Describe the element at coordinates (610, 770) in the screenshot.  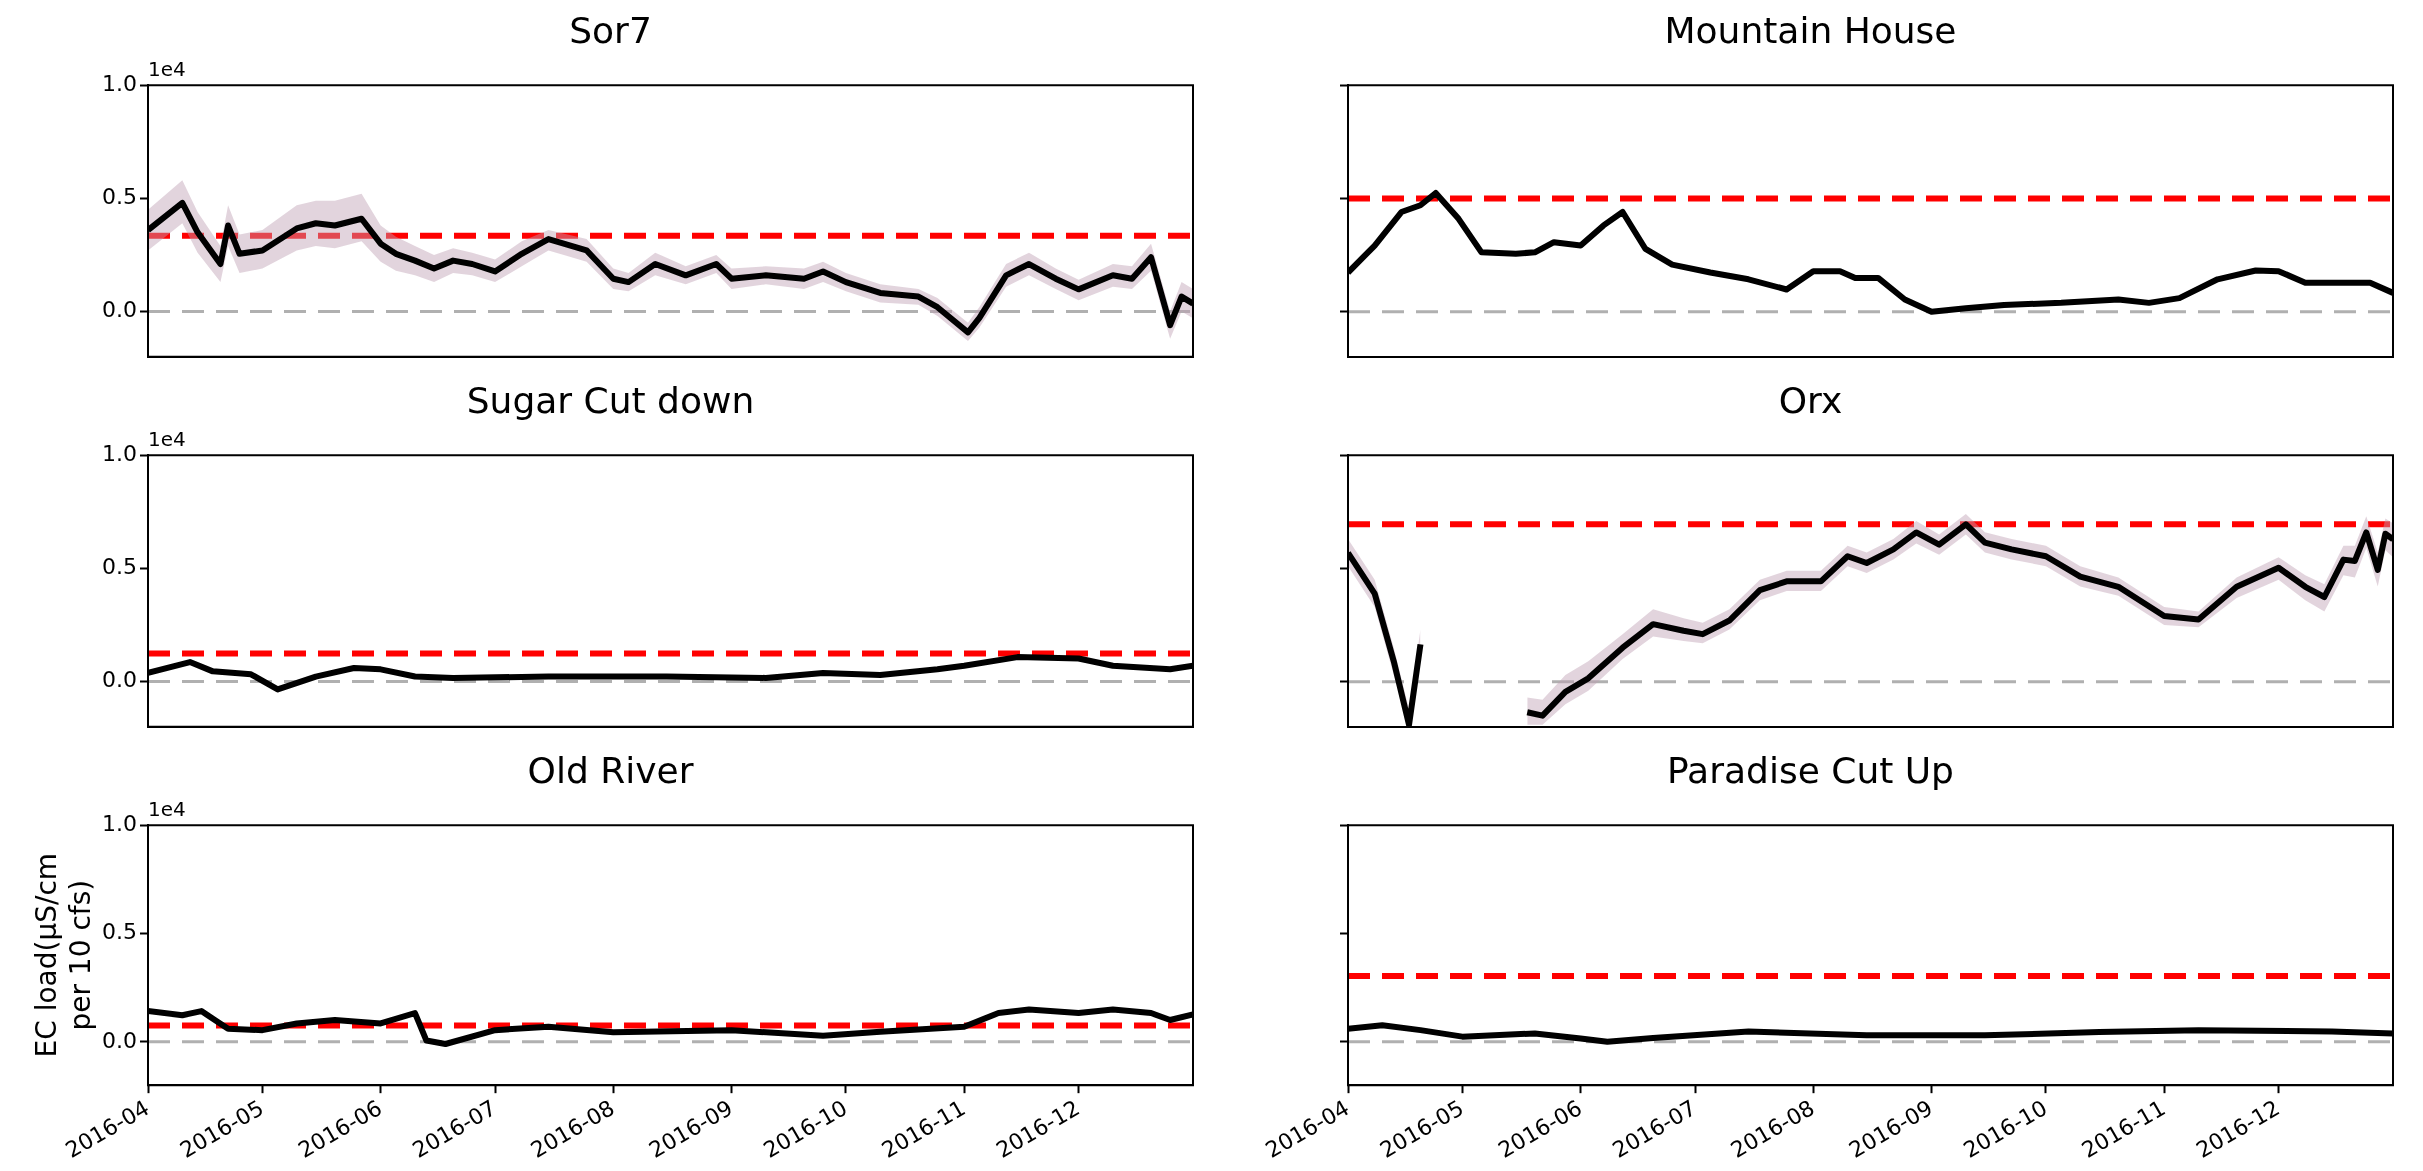
I see `chart-title: Old River` at that location.